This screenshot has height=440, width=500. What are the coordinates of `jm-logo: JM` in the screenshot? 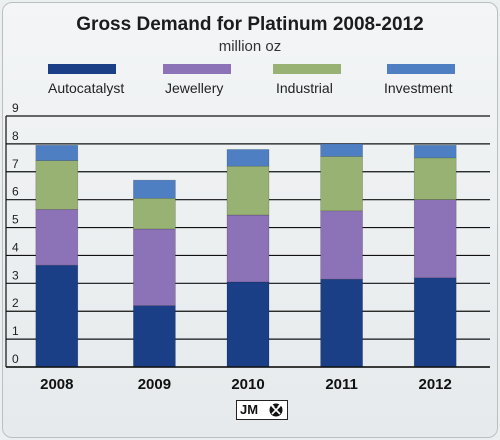 It's located at (262, 410).